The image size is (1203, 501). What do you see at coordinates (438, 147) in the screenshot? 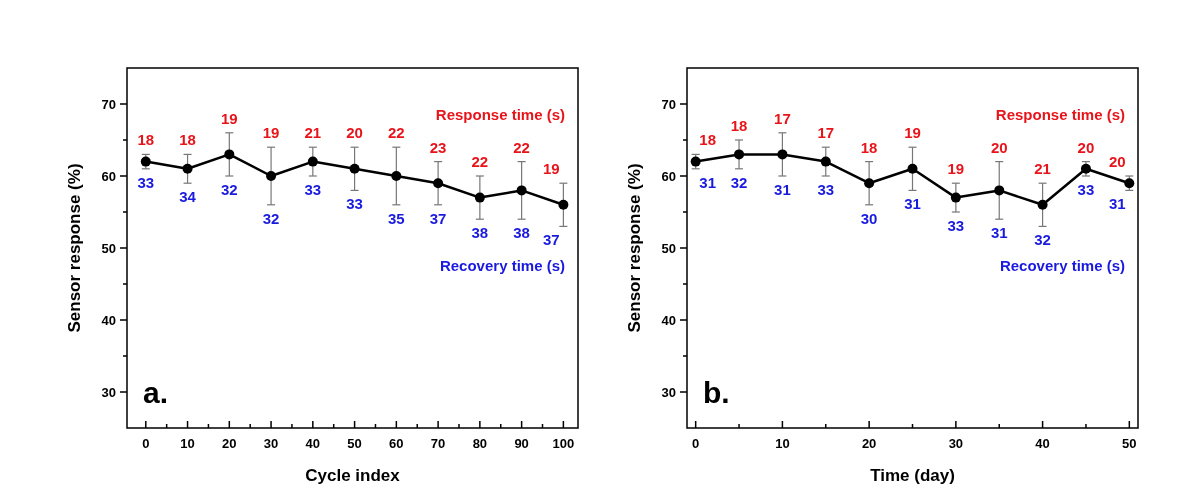
I see `annotation: 23` at bounding box center [438, 147].